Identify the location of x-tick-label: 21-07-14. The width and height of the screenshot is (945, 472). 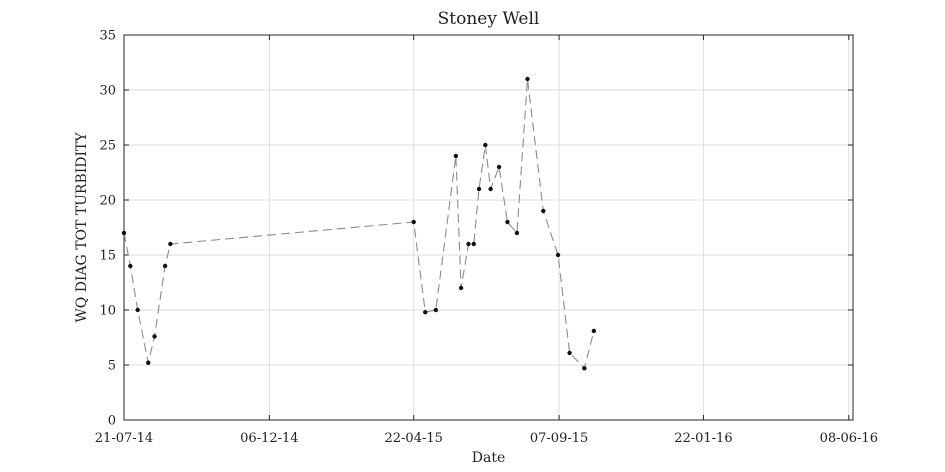
(124, 438).